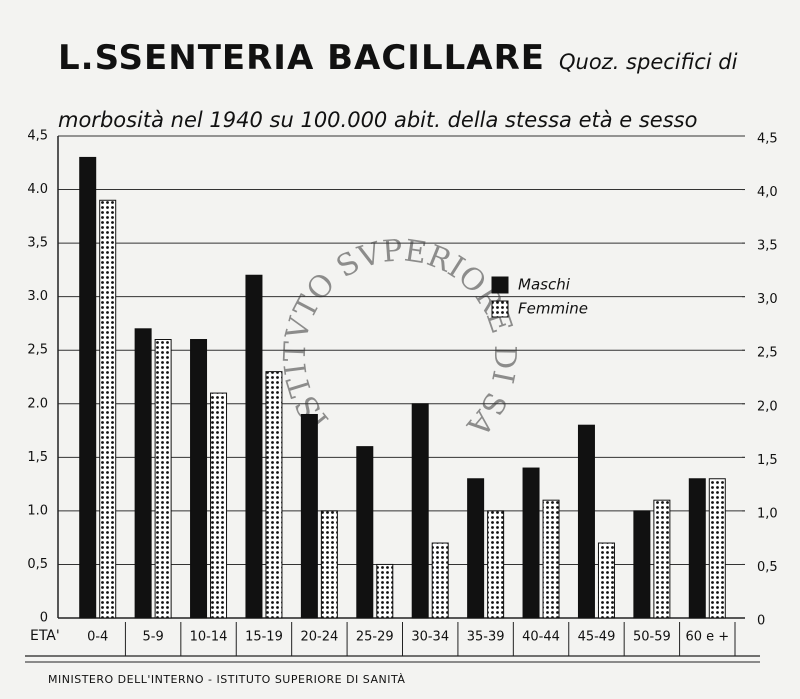 The height and width of the screenshot is (699, 800). Describe the element at coordinates (44, 618) in the screenshot. I see `y-tick-label: 0` at that location.